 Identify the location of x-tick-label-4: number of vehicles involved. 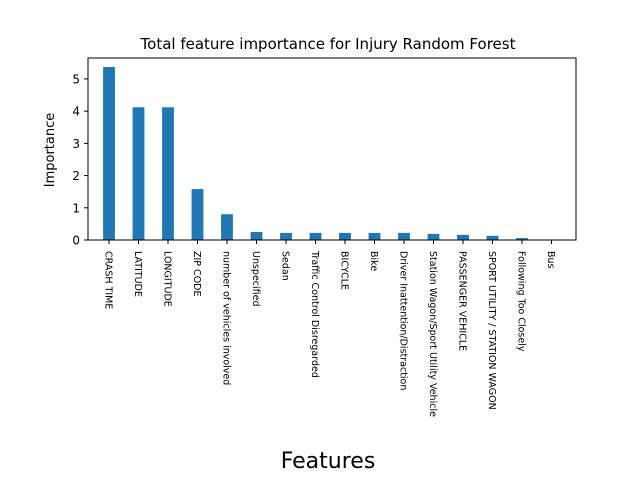
(226, 318).